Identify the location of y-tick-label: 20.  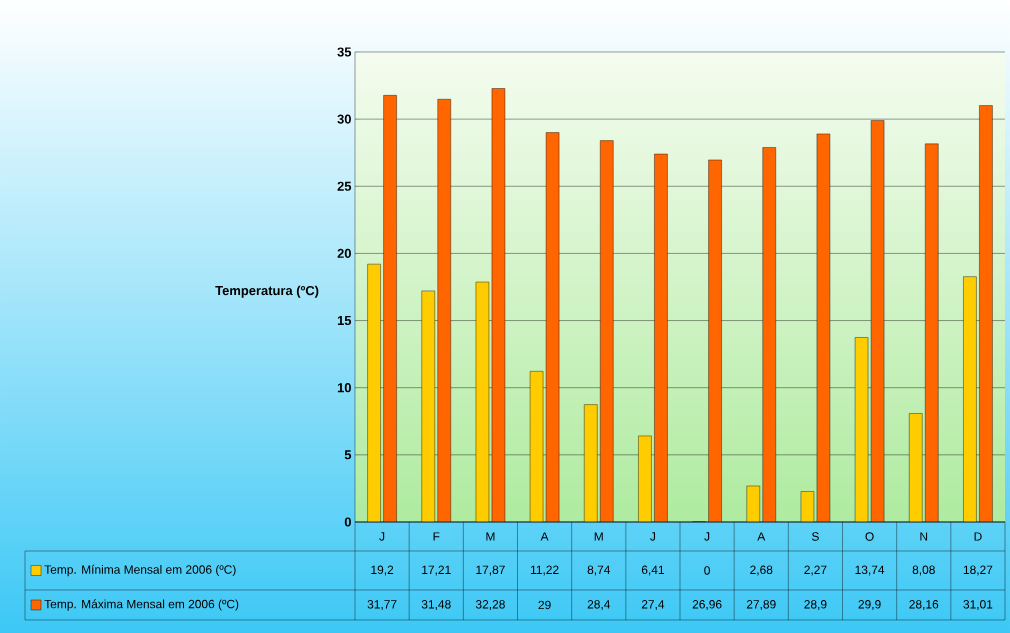
(344, 253).